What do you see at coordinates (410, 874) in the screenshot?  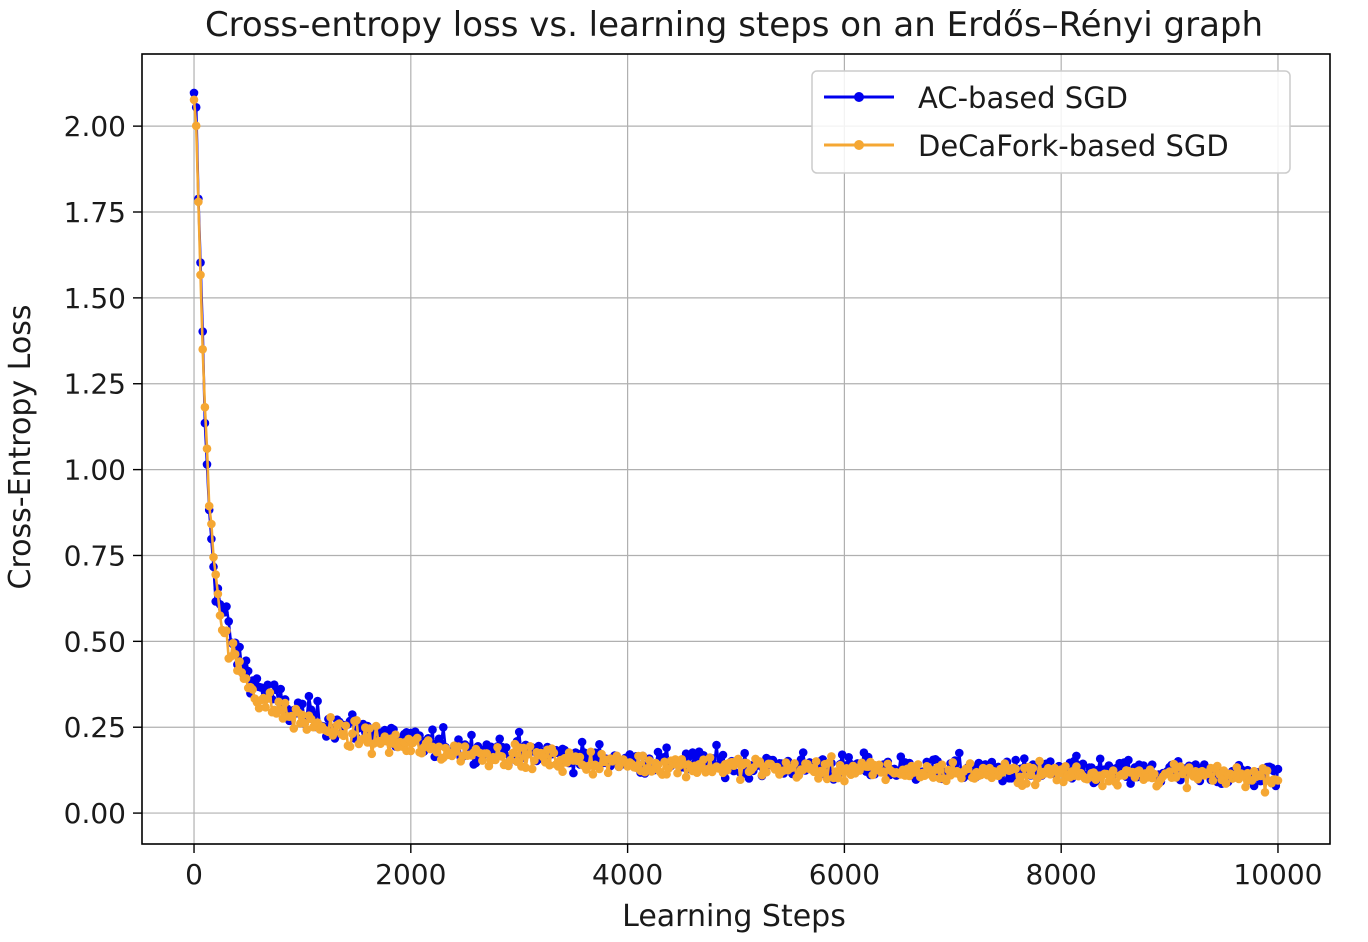 I see `x-tick-label: 2000` at bounding box center [410, 874].